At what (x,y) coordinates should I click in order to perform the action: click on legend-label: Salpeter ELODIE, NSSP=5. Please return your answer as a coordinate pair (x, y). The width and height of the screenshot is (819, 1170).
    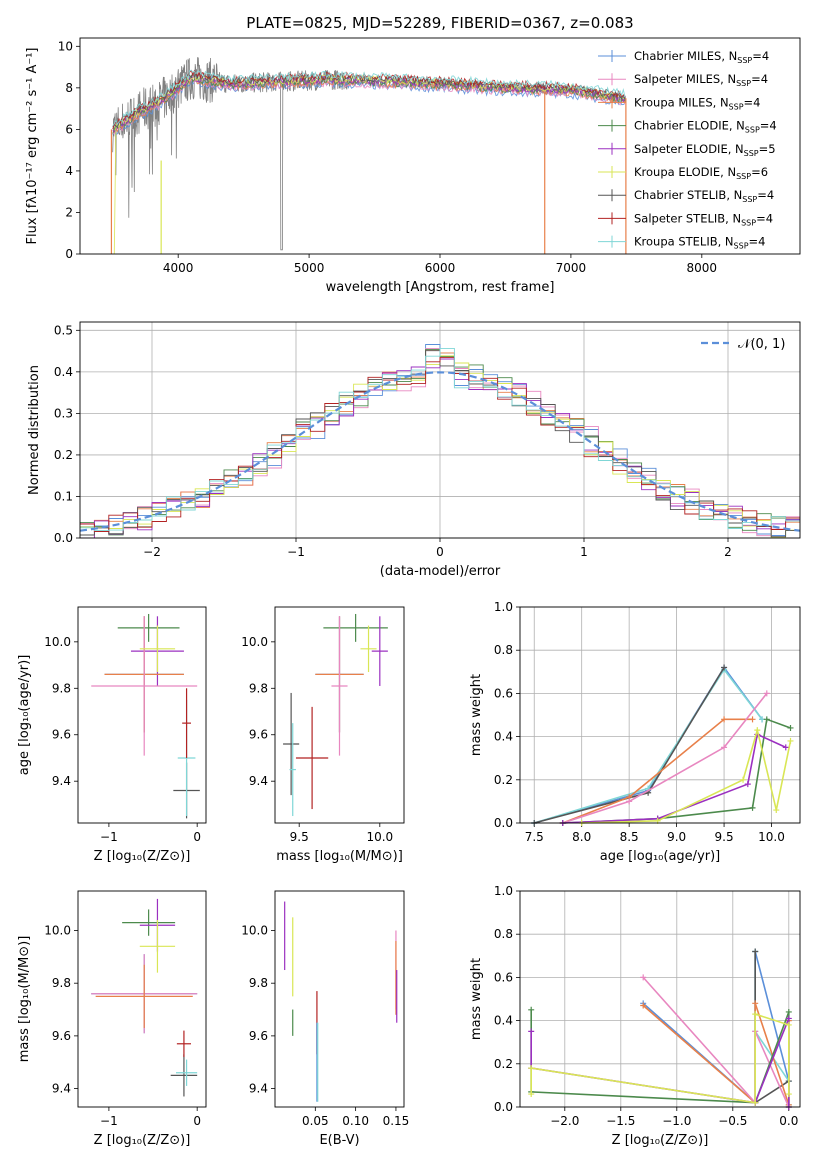
    Looking at the image, I should click on (705, 150).